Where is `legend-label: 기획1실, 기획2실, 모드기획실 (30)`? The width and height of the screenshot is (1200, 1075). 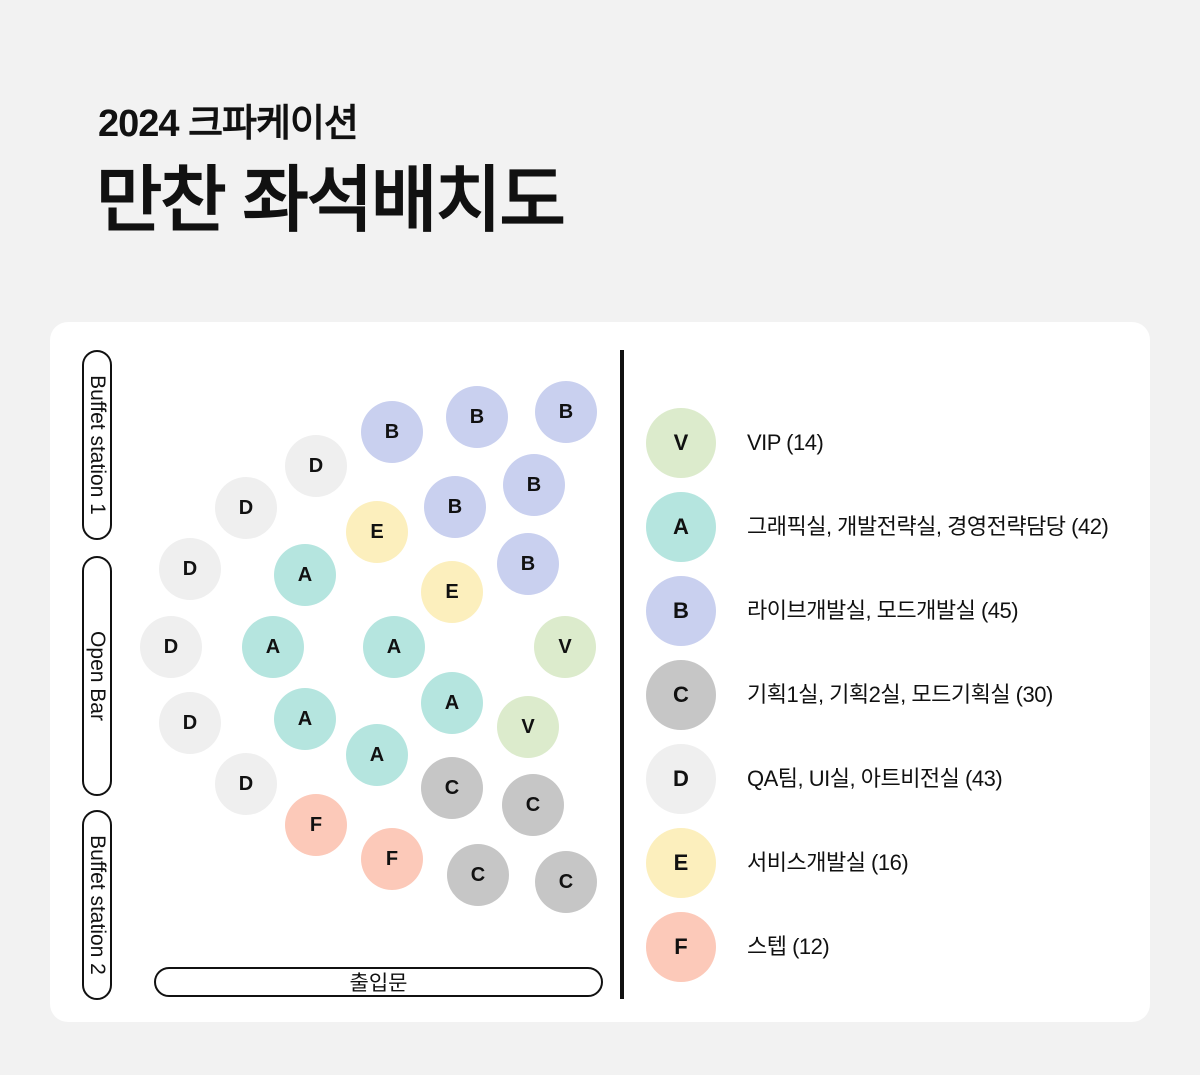
legend-label: 기획1실, 기획2실, 모드기획실 (30) is located at coordinates (900, 694).